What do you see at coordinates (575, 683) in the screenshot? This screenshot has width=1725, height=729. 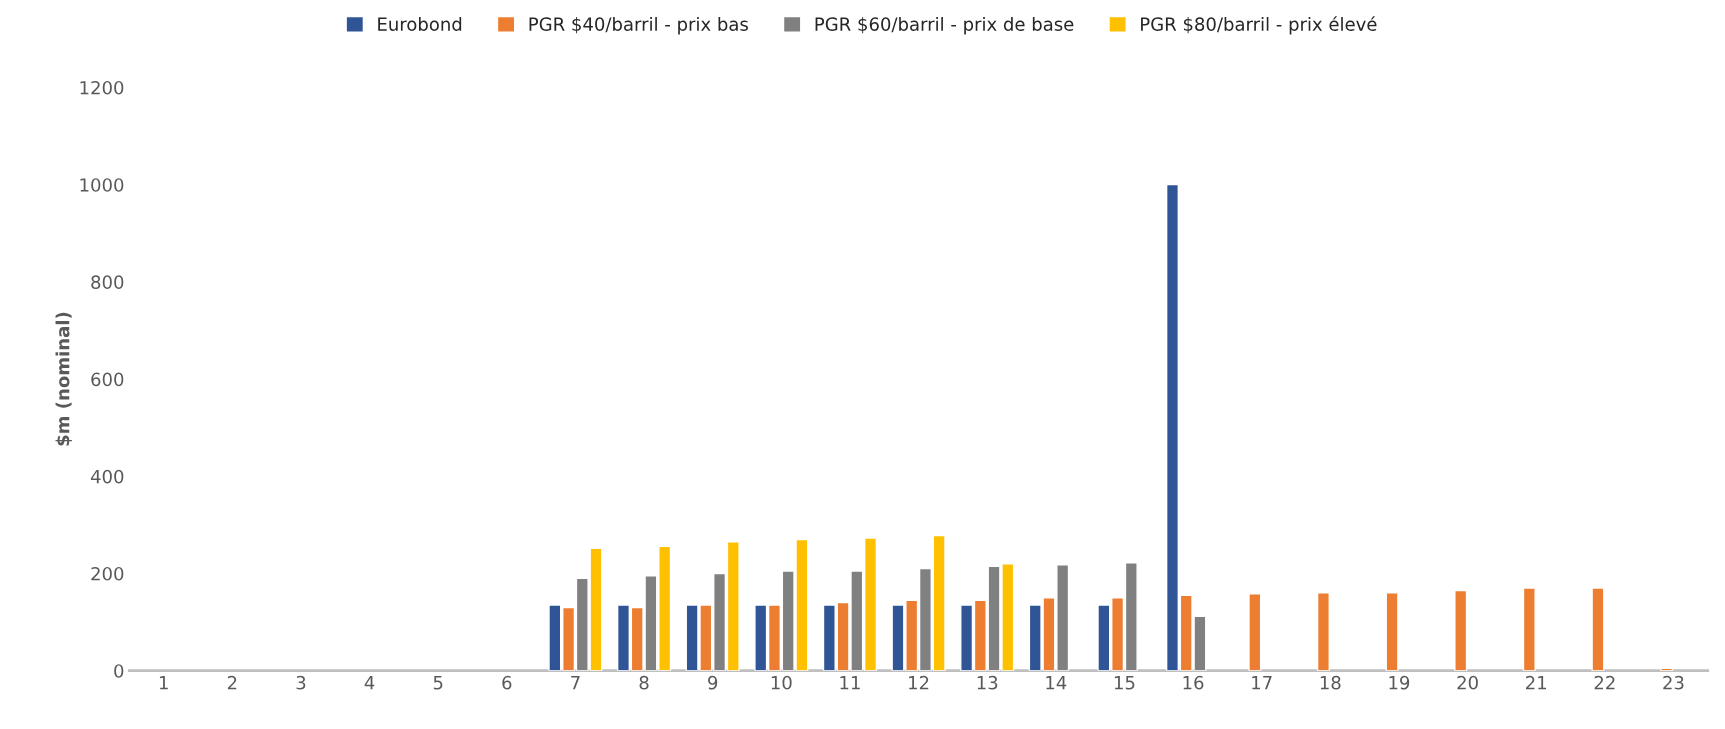 I see `x-tick-label: 7` at bounding box center [575, 683].